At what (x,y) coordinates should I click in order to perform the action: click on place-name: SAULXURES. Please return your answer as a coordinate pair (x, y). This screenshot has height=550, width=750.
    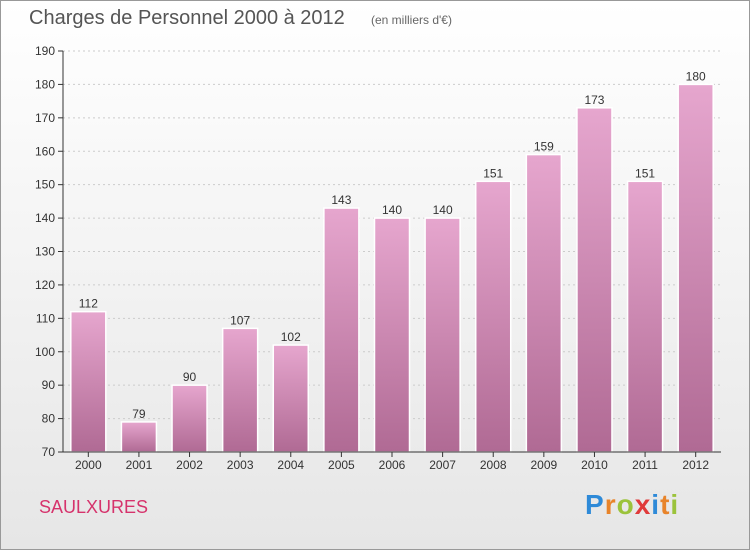
    Looking at the image, I should click on (94, 507).